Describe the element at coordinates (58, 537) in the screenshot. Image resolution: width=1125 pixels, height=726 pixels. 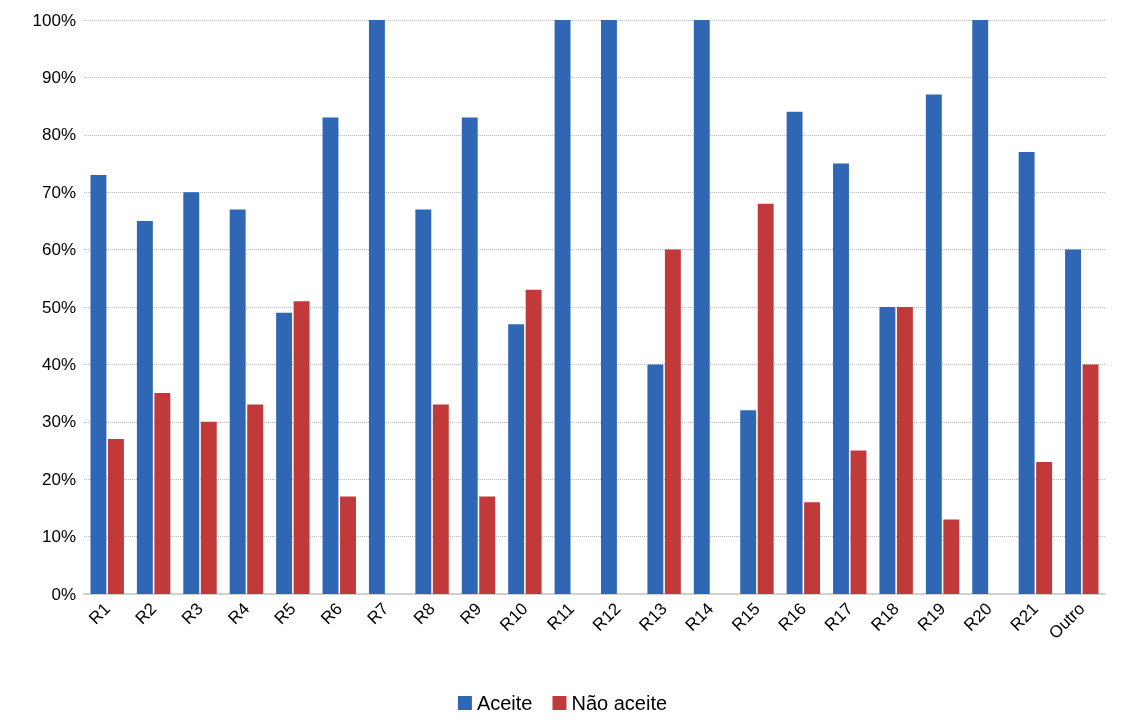
I see `y-tick-label: 10%` at that location.